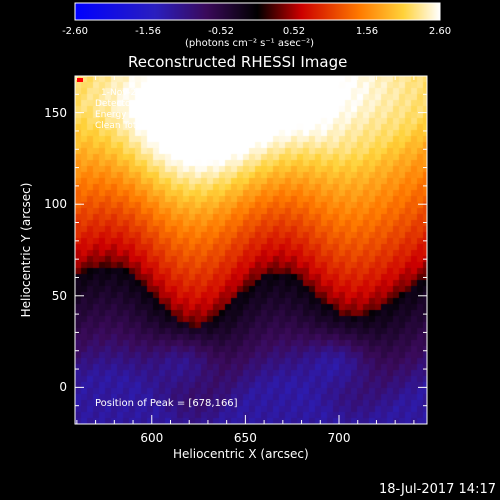  Describe the element at coordinates (437, 489) in the screenshot. I see `footer-date: 18-Jul-2017 14:17` at that location.